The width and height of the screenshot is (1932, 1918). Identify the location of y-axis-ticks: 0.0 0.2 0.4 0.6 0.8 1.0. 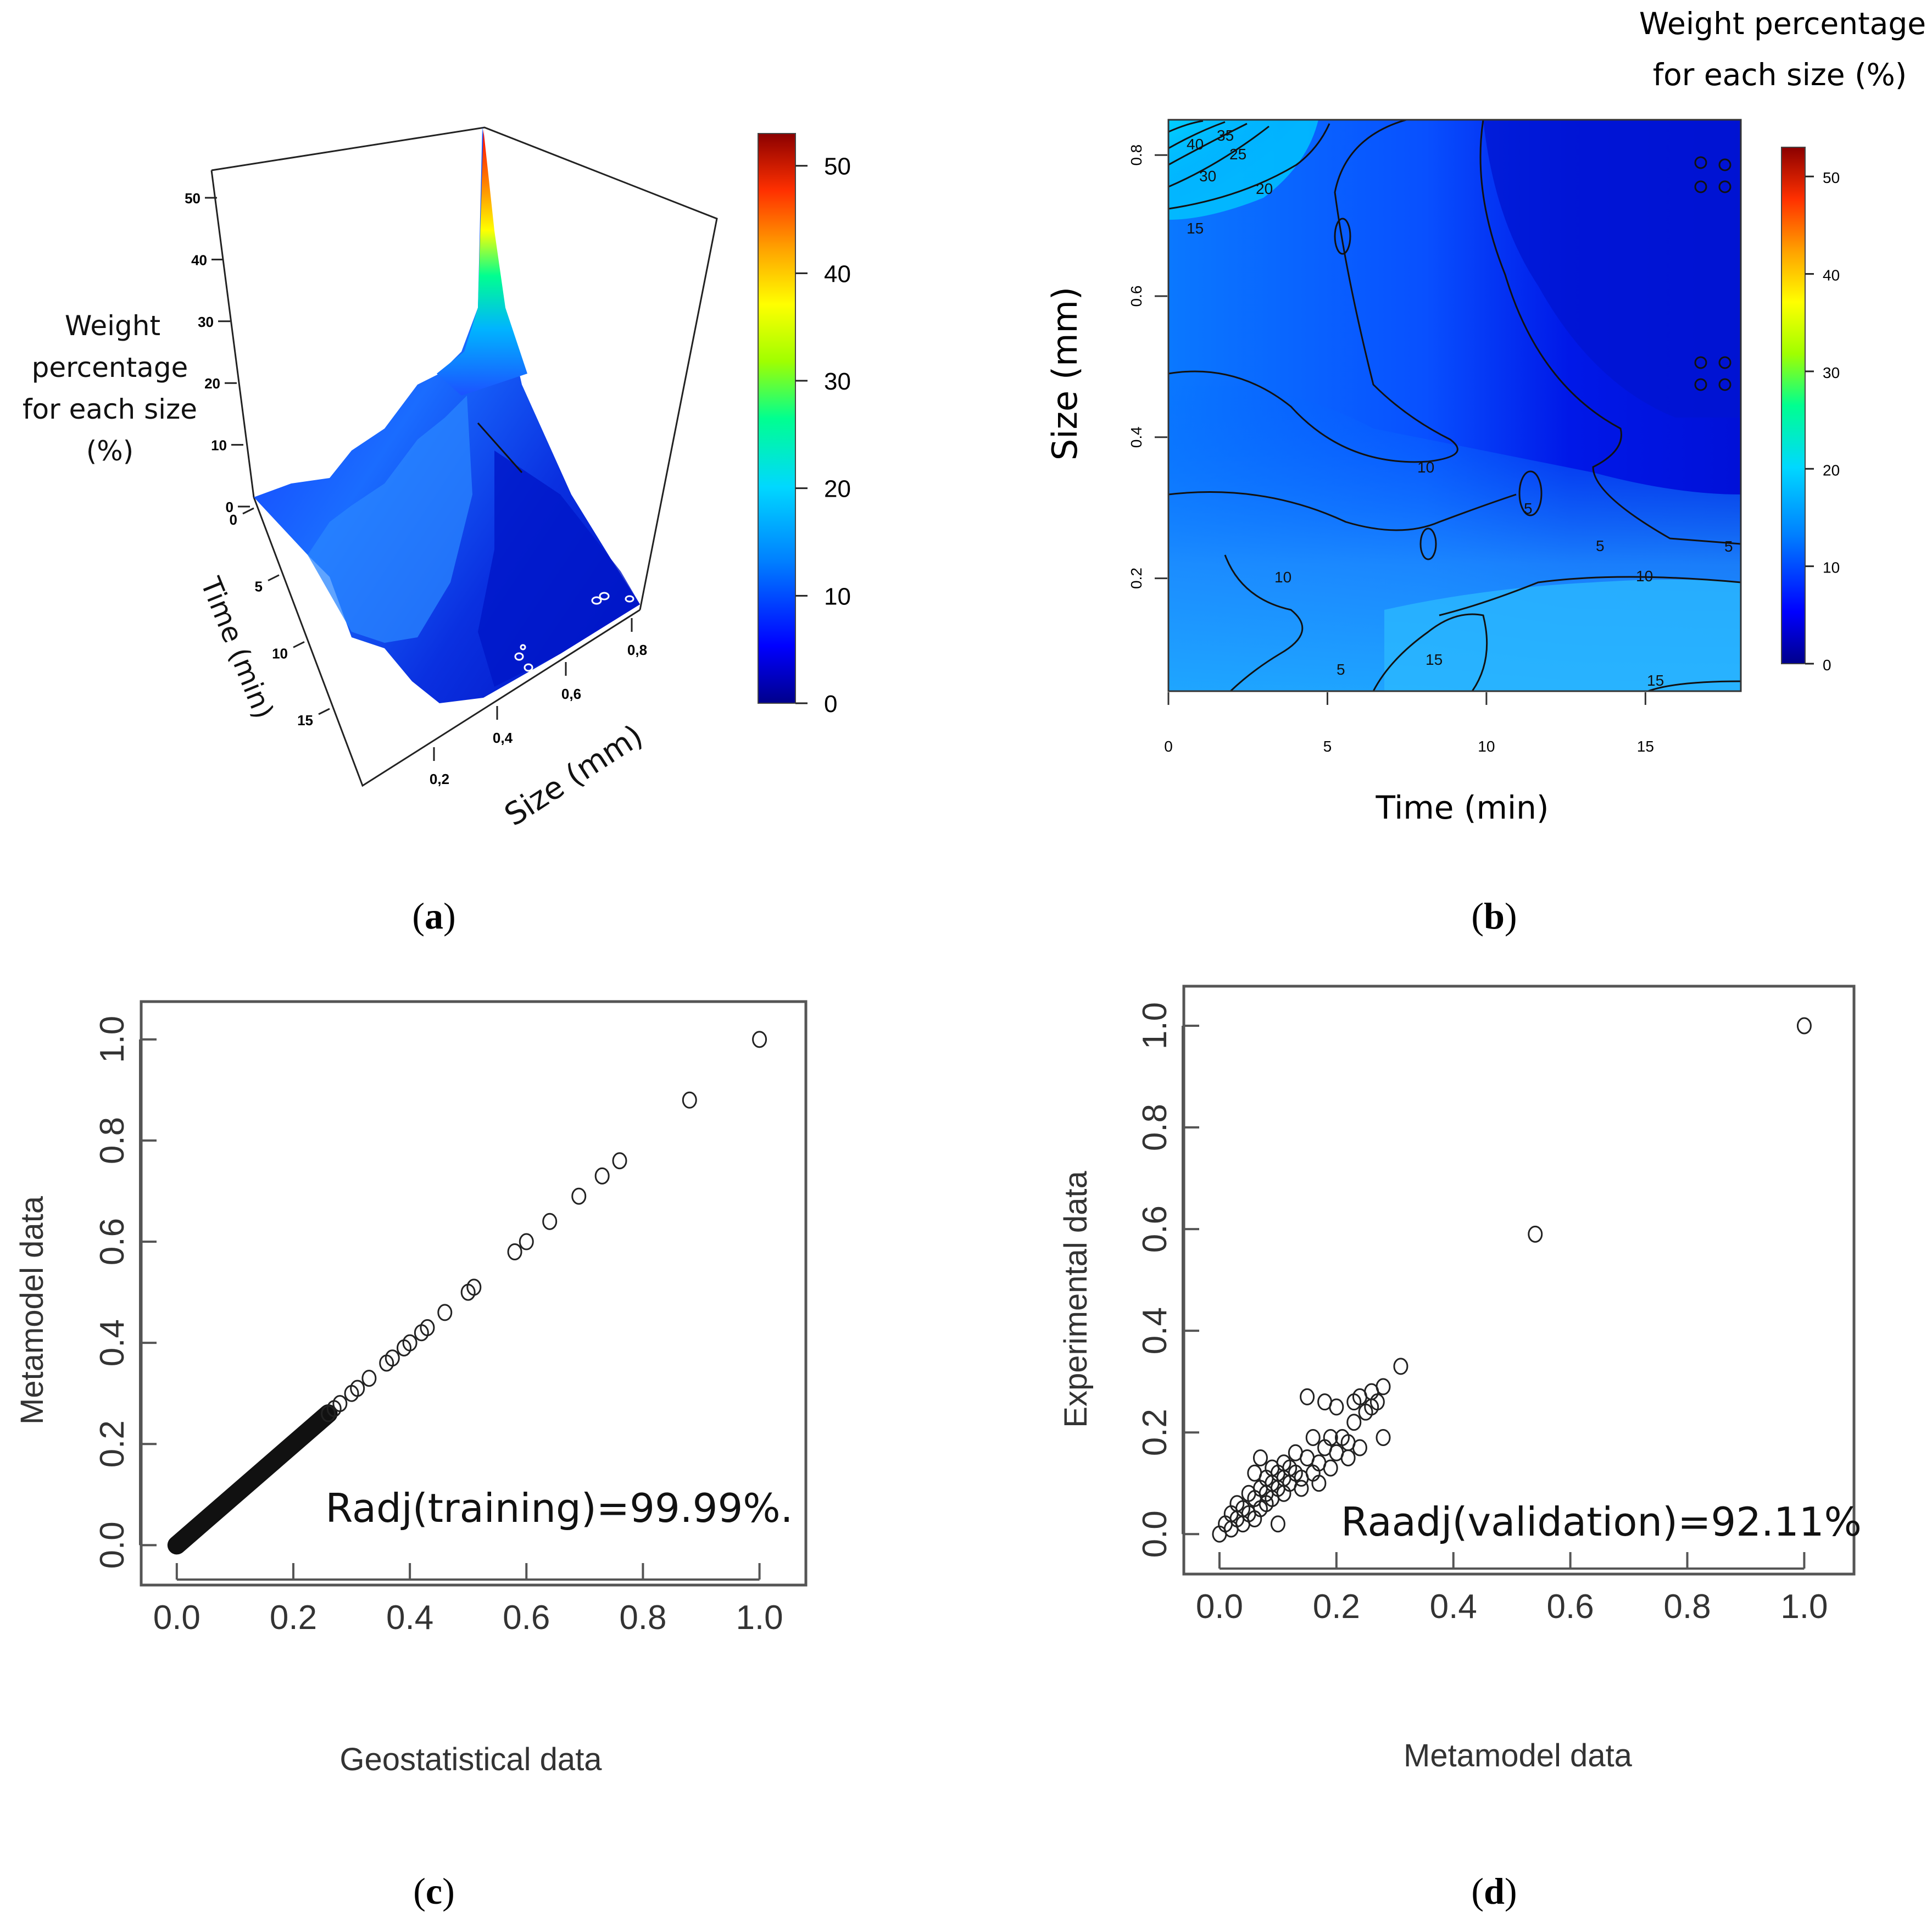
(125, 1293).